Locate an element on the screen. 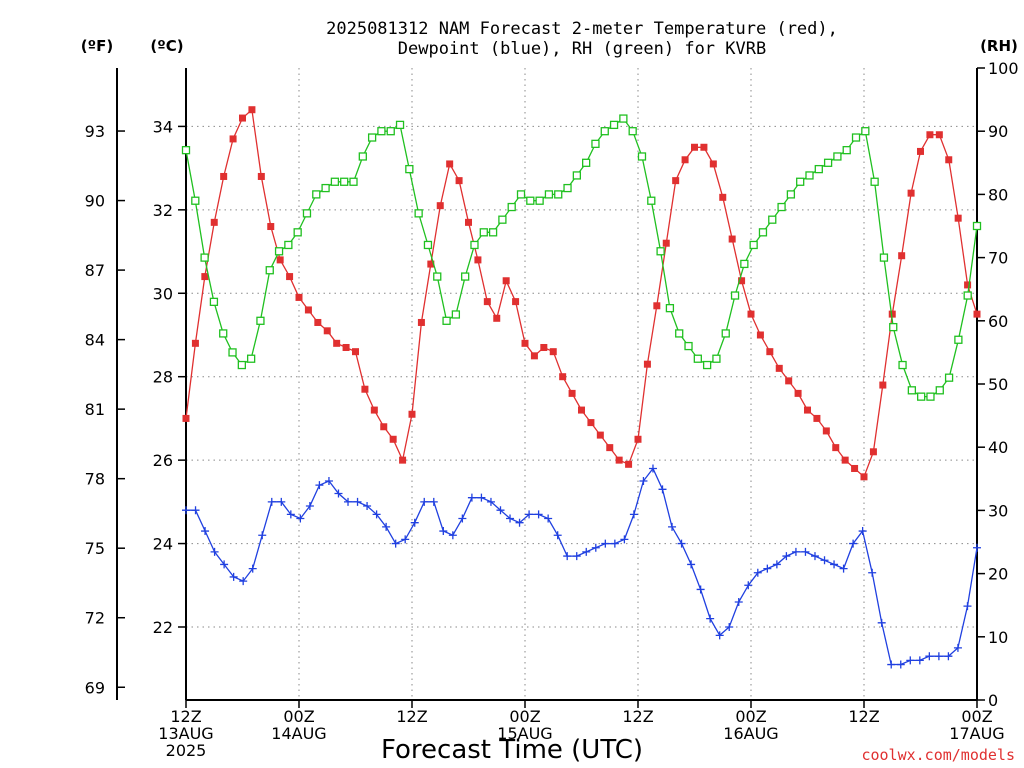 The image size is (1024, 768). celsius-tick-label: 32 is located at coordinates (163, 210).